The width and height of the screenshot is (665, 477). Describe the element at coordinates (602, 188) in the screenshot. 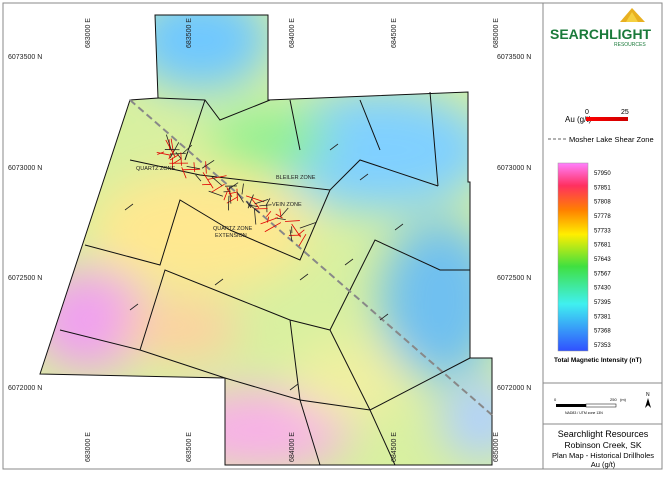

I see `tmi-scale-value: 57851` at that location.